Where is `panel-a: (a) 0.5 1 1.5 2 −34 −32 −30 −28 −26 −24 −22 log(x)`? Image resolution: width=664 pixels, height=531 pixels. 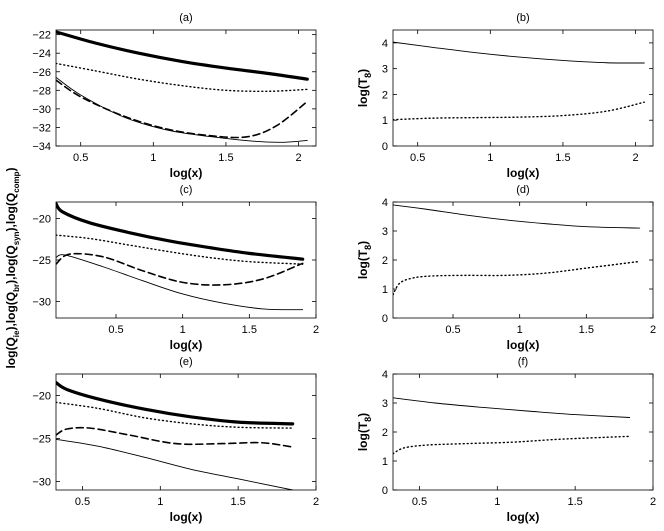
panel-a: (a) 0.5 1 1.5 2 −34 −32 −30 −28 −26 −24 −22 log(x) is located at coordinates (174, 96).